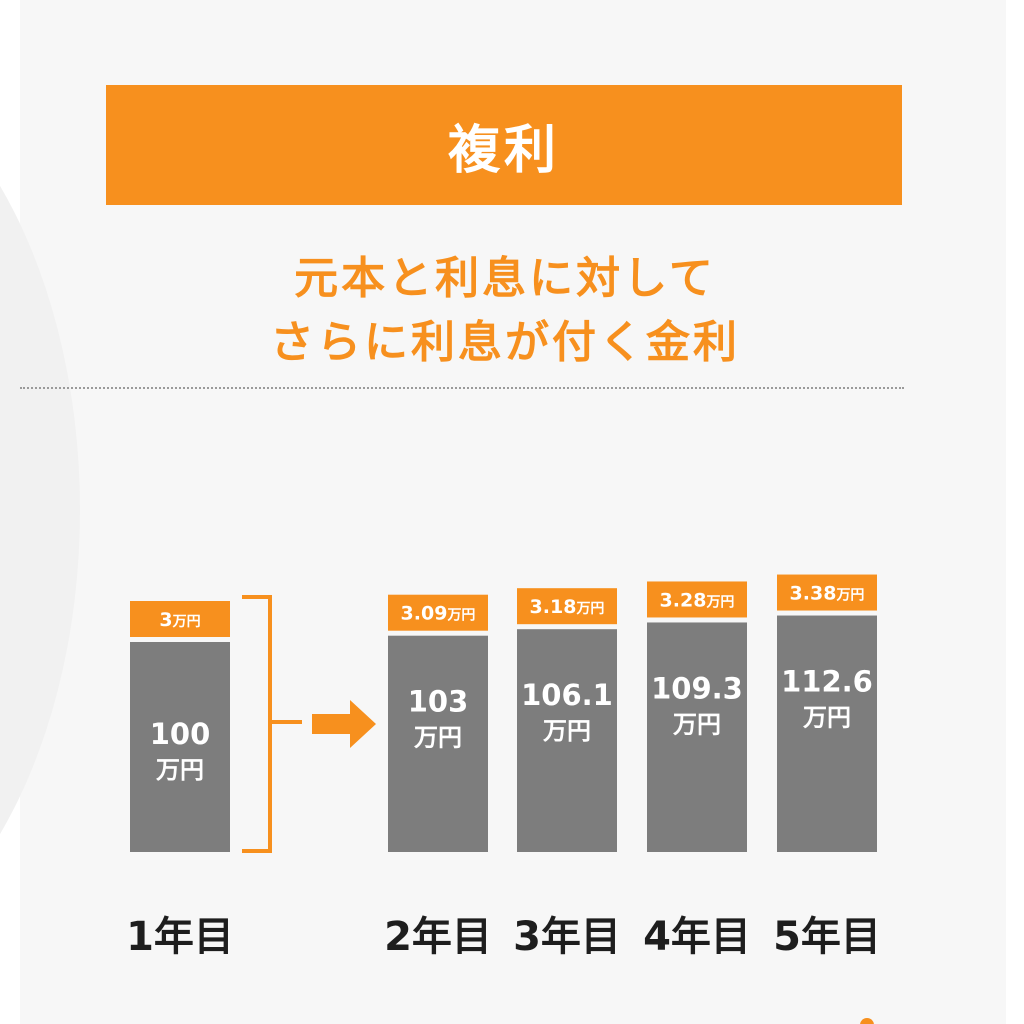 Image resolution: width=1024 pixels, height=1024 pixels. I want to click on principal-value-label: 109.3, so click(697, 688).